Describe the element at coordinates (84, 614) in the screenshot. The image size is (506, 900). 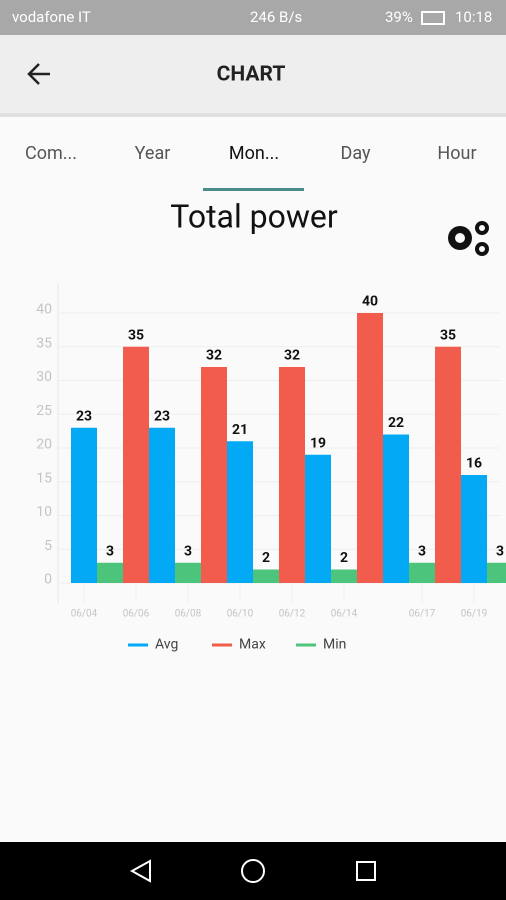
I see `x-tick-label: 06/04` at that location.